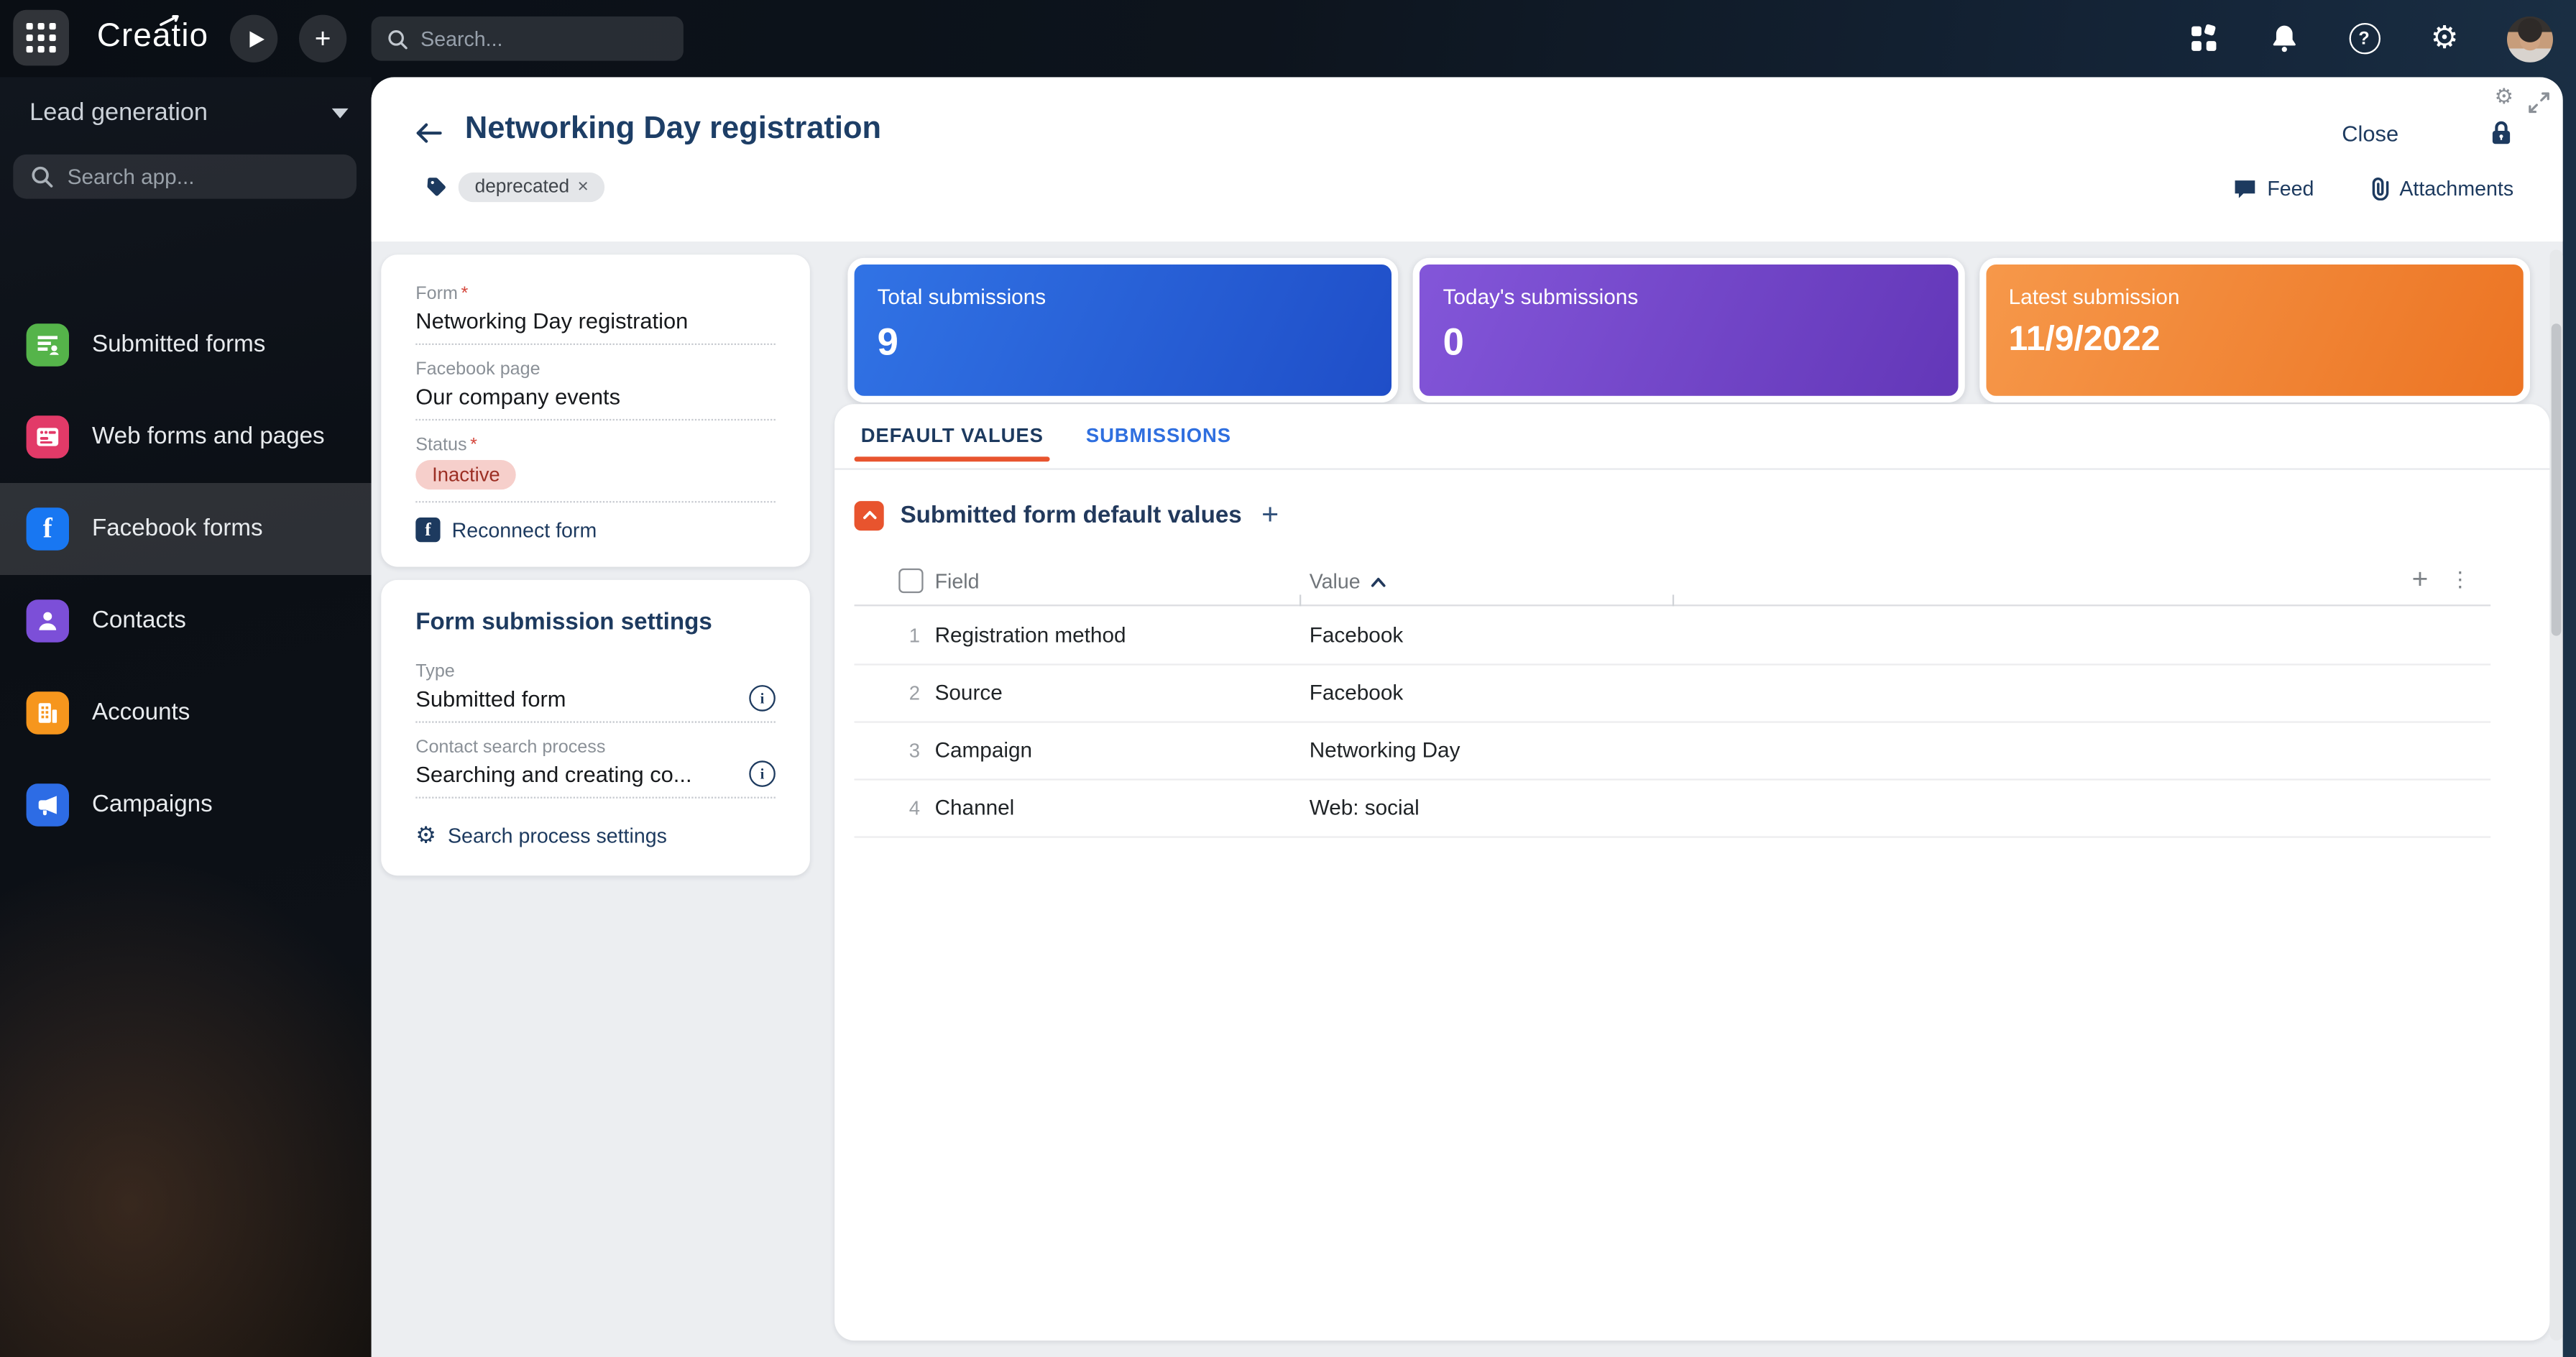  I want to click on app-launcher-button, so click(41, 37).